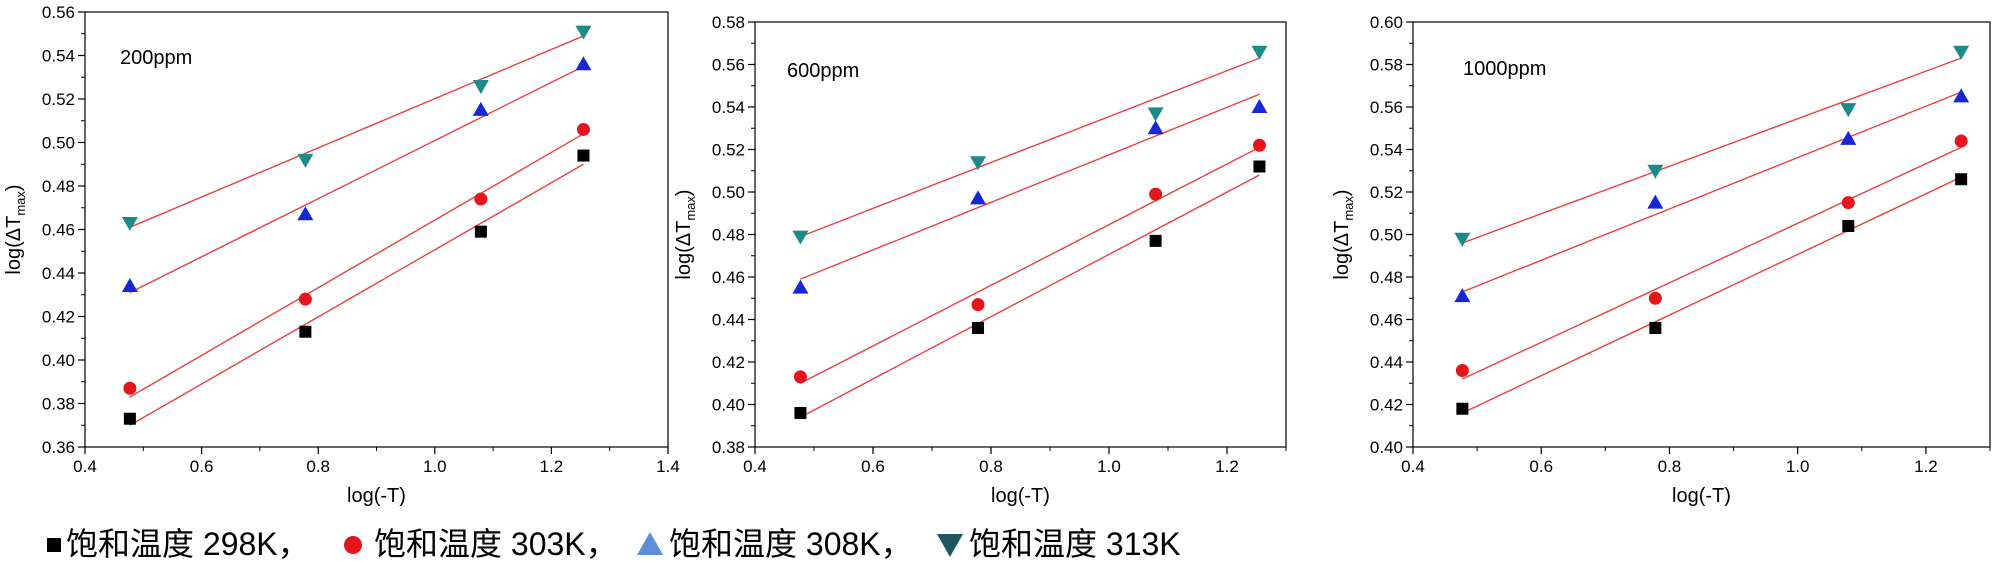  I want to click on y-tick-label: 0.38, so click(728, 447).